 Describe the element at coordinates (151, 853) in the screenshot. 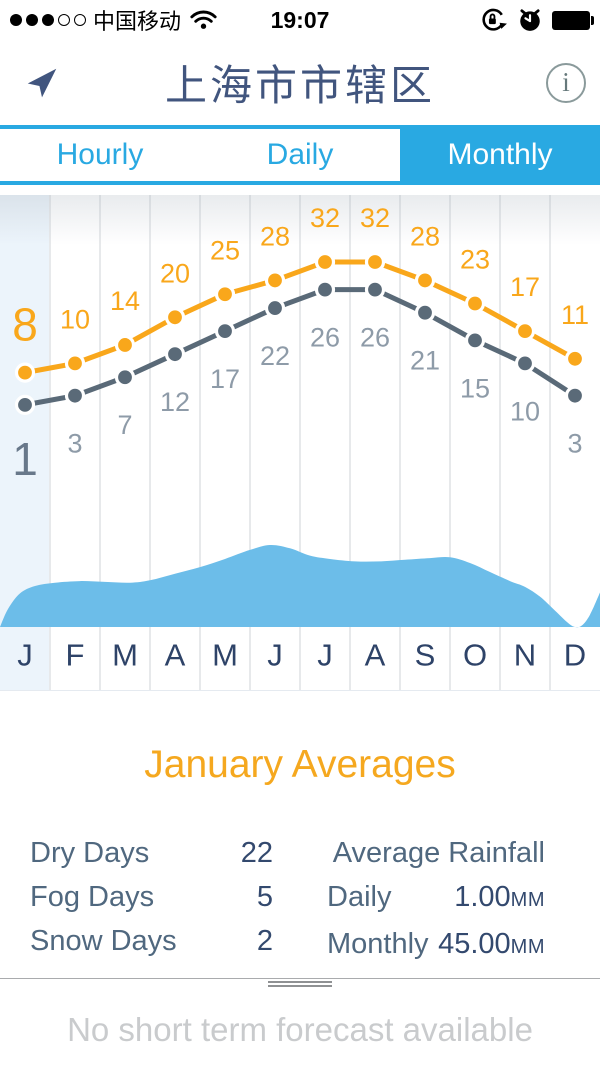

I see `stat-row-dry-days: Dry Days 22` at that location.